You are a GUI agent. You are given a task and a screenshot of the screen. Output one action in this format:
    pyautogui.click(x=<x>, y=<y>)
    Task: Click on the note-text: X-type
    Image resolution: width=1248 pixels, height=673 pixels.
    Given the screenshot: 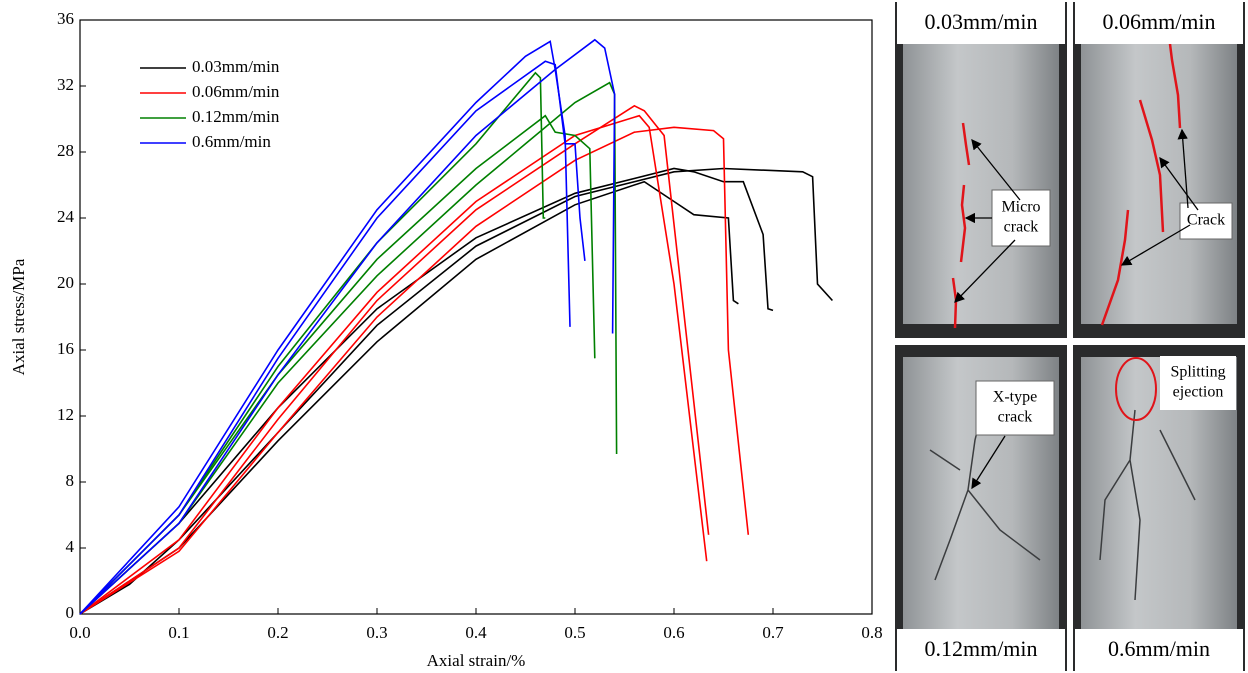 What is the action you would take?
    pyautogui.click(x=1015, y=397)
    